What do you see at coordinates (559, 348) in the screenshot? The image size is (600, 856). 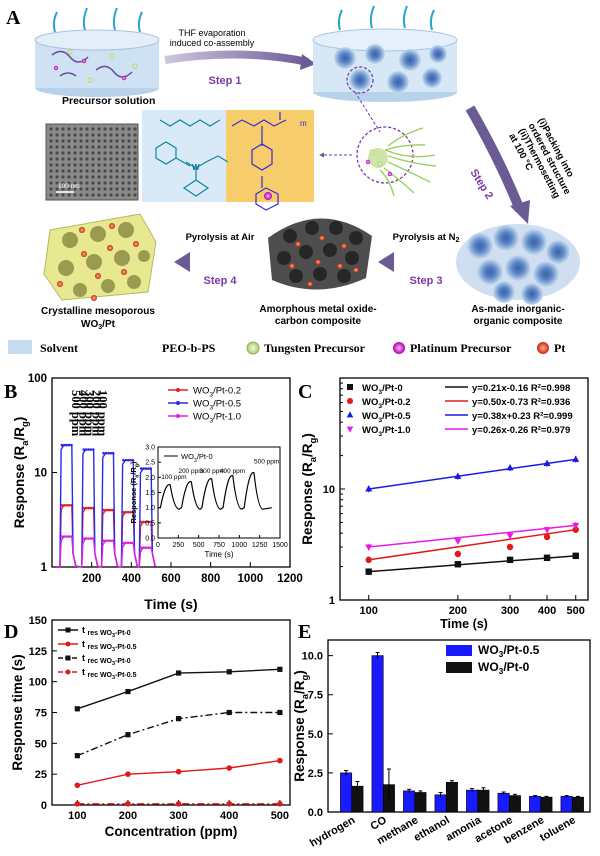 I see `legend-pt-label: Pt` at bounding box center [559, 348].